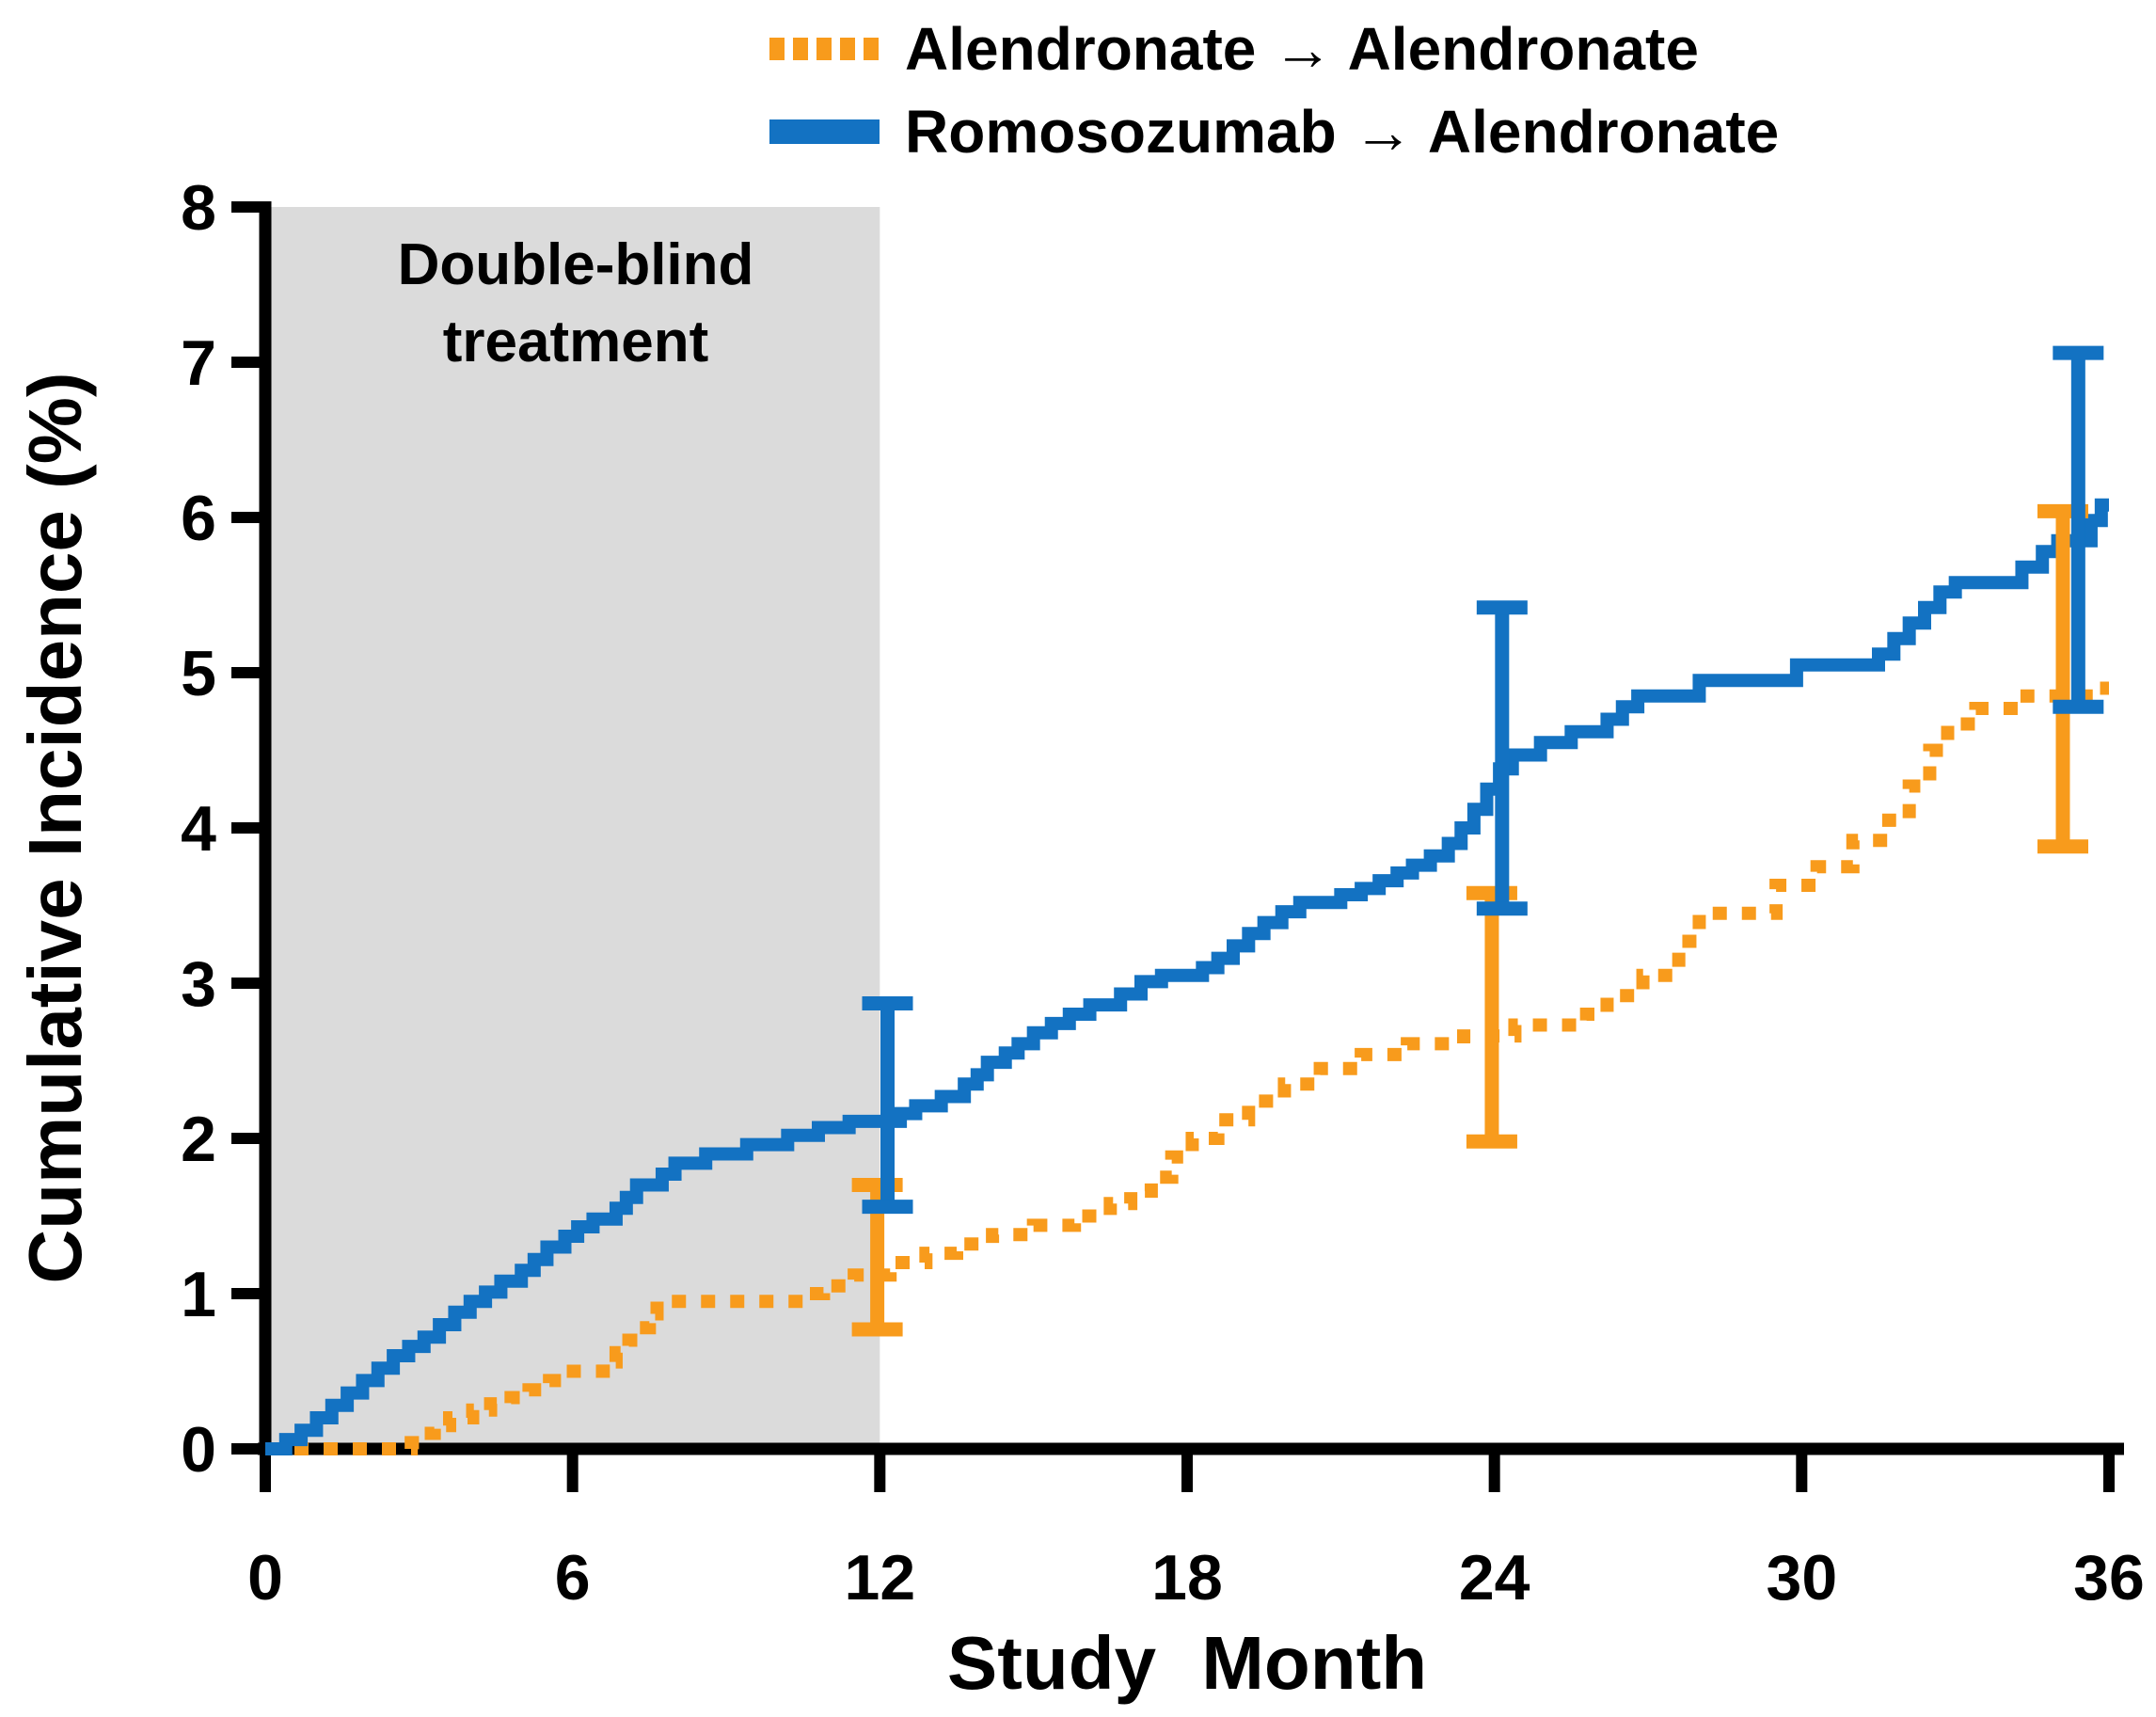 This screenshot has width=2156, height=1717. Describe the element at coordinates (198, 1450) in the screenshot. I see `y-tick-label-0: 0` at that location.